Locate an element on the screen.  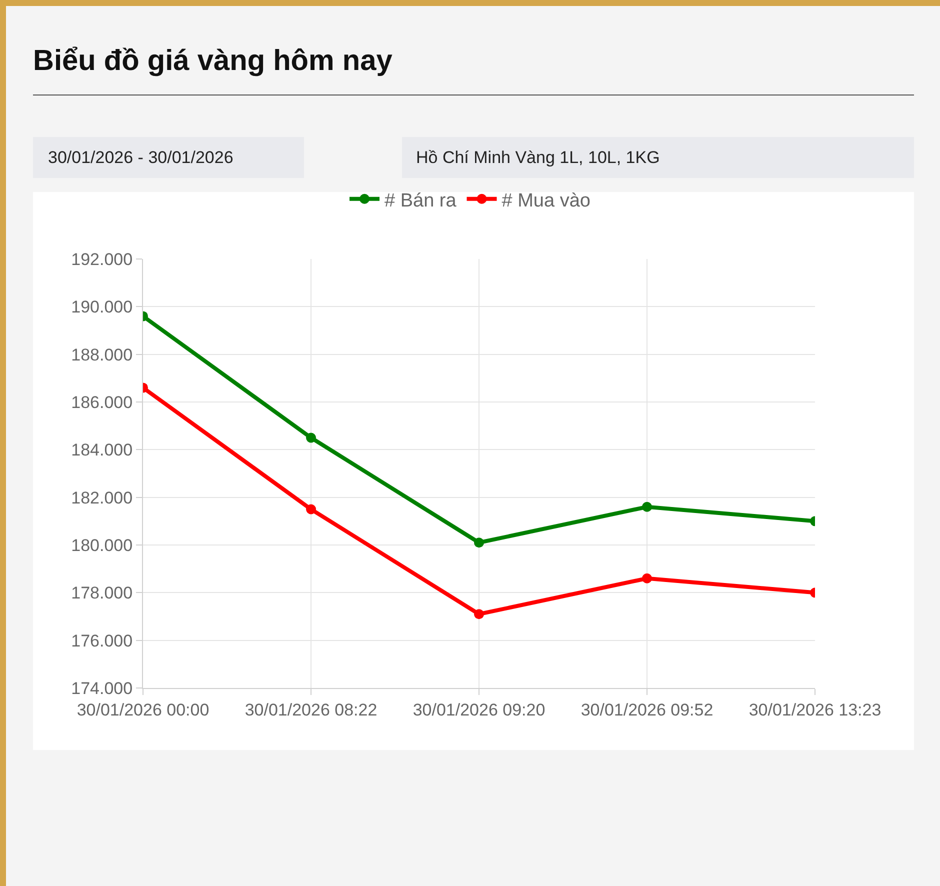
legend-label: # Bán ra is located at coordinates (420, 201).